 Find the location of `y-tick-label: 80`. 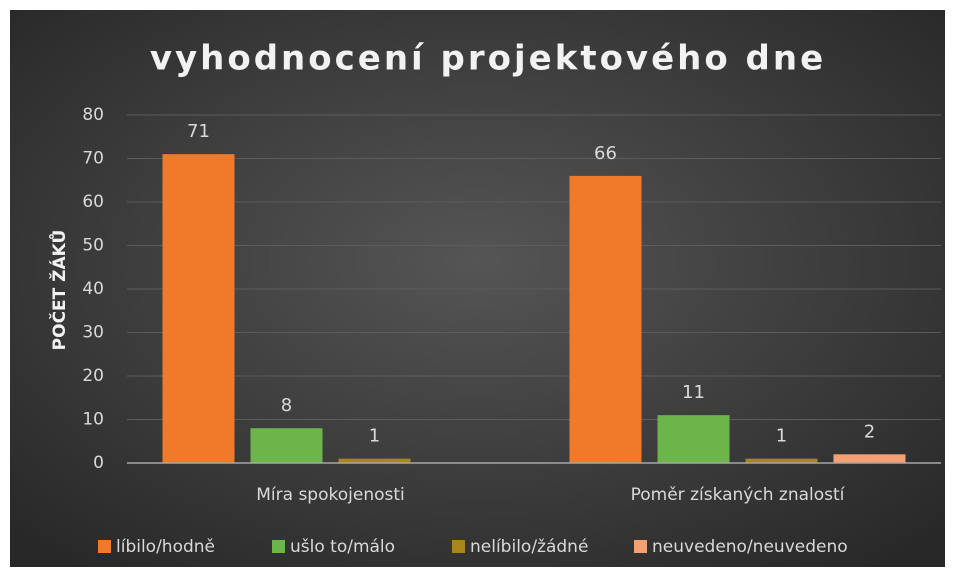

y-tick-label: 80 is located at coordinates (93, 115).